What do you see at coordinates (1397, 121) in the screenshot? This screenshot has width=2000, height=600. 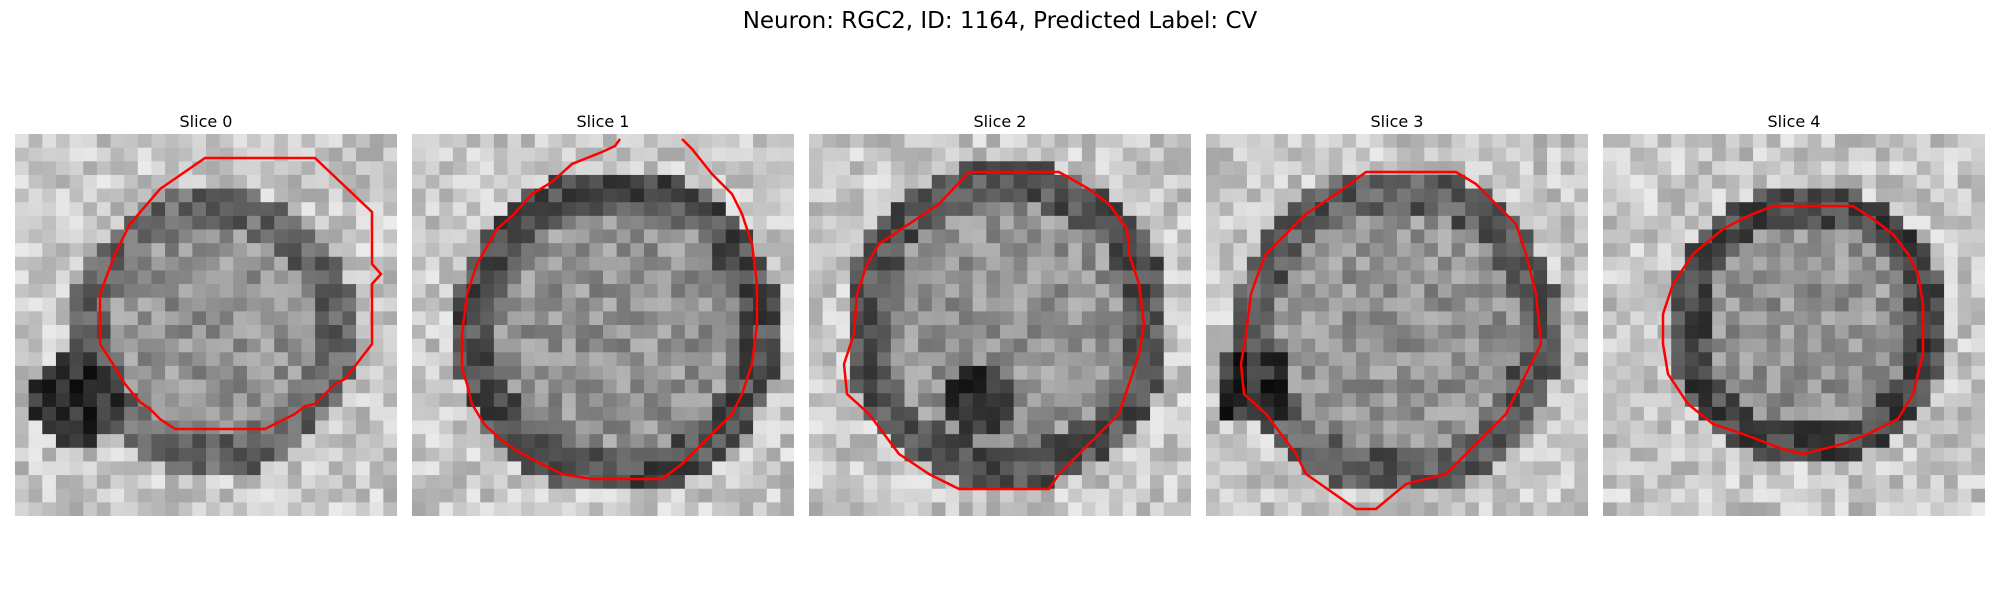 I see `slice-title: Slice 3` at bounding box center [1397, 121].